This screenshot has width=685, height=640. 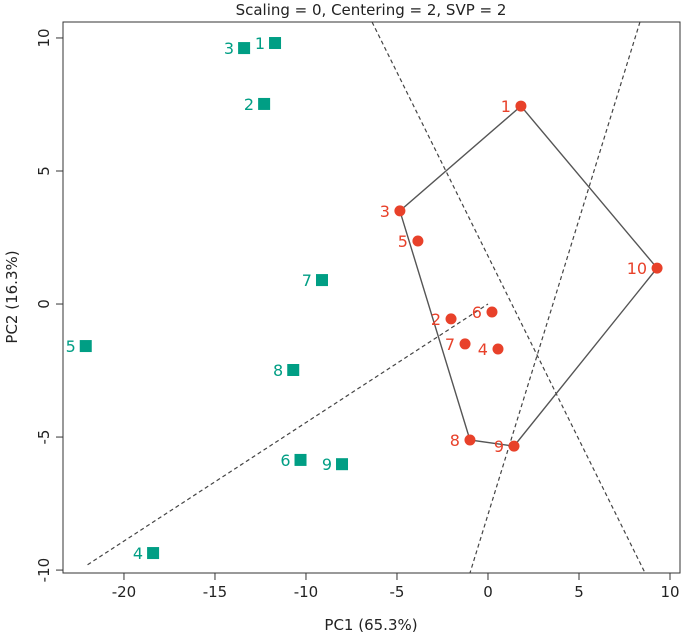 What do you see at coordinates (669, 592) in the screenshot?
I see `x-tick-label: 10` at bounding box center [669, 592].